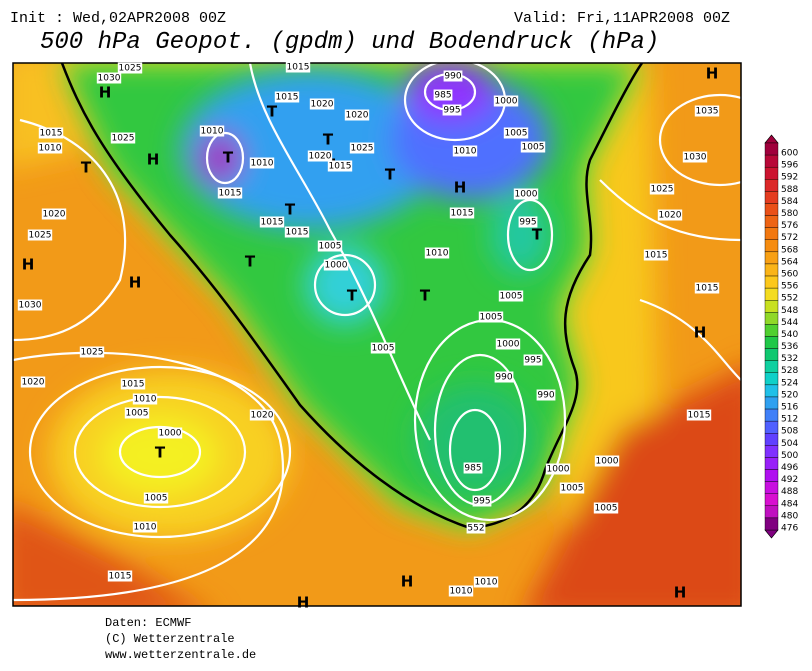 Image resolution: width=812 pixels, height=671 pixels. Describe the element at coordinates (148, 623) in the screenshot. I see `footer-line: Daten: ECMWF` at that location.